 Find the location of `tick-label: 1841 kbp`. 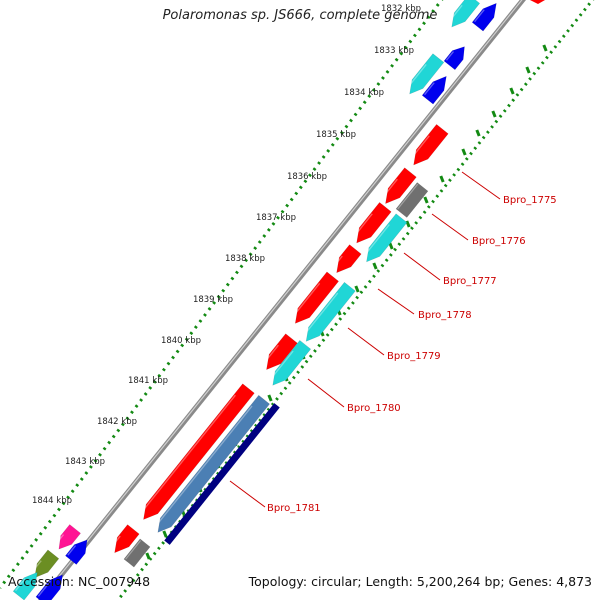

tick-label: 1841 kbp is located at coordinates (148, 381).